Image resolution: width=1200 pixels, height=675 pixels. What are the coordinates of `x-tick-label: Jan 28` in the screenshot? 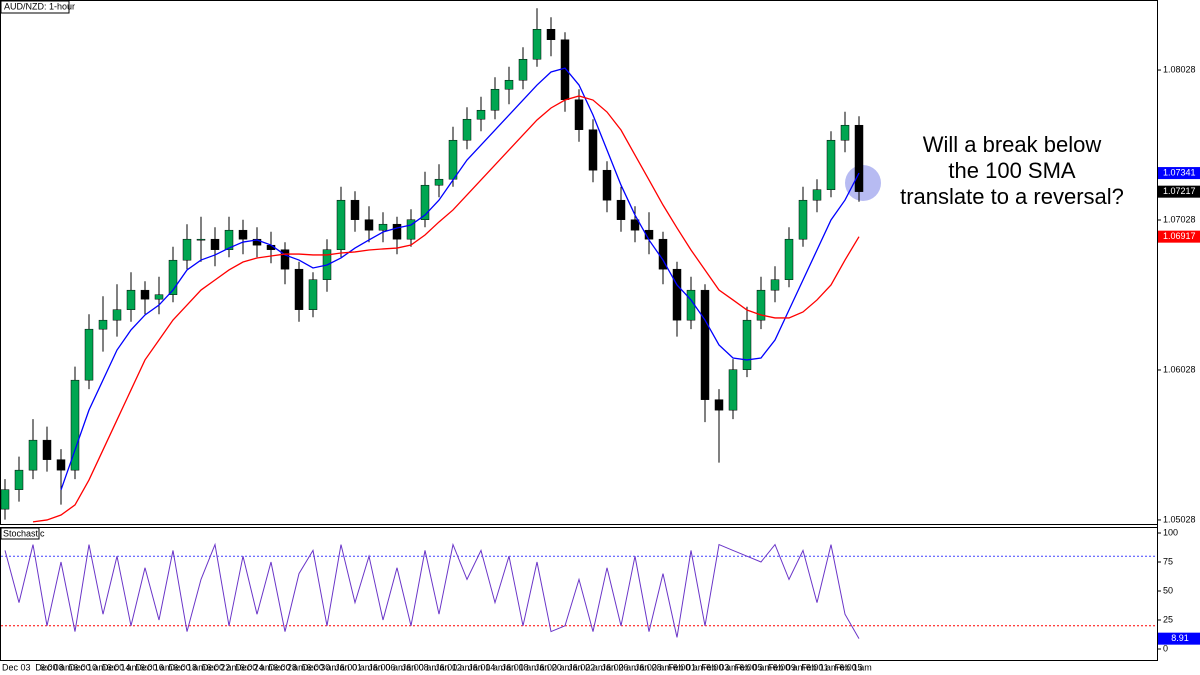 It's located at (648, 667).